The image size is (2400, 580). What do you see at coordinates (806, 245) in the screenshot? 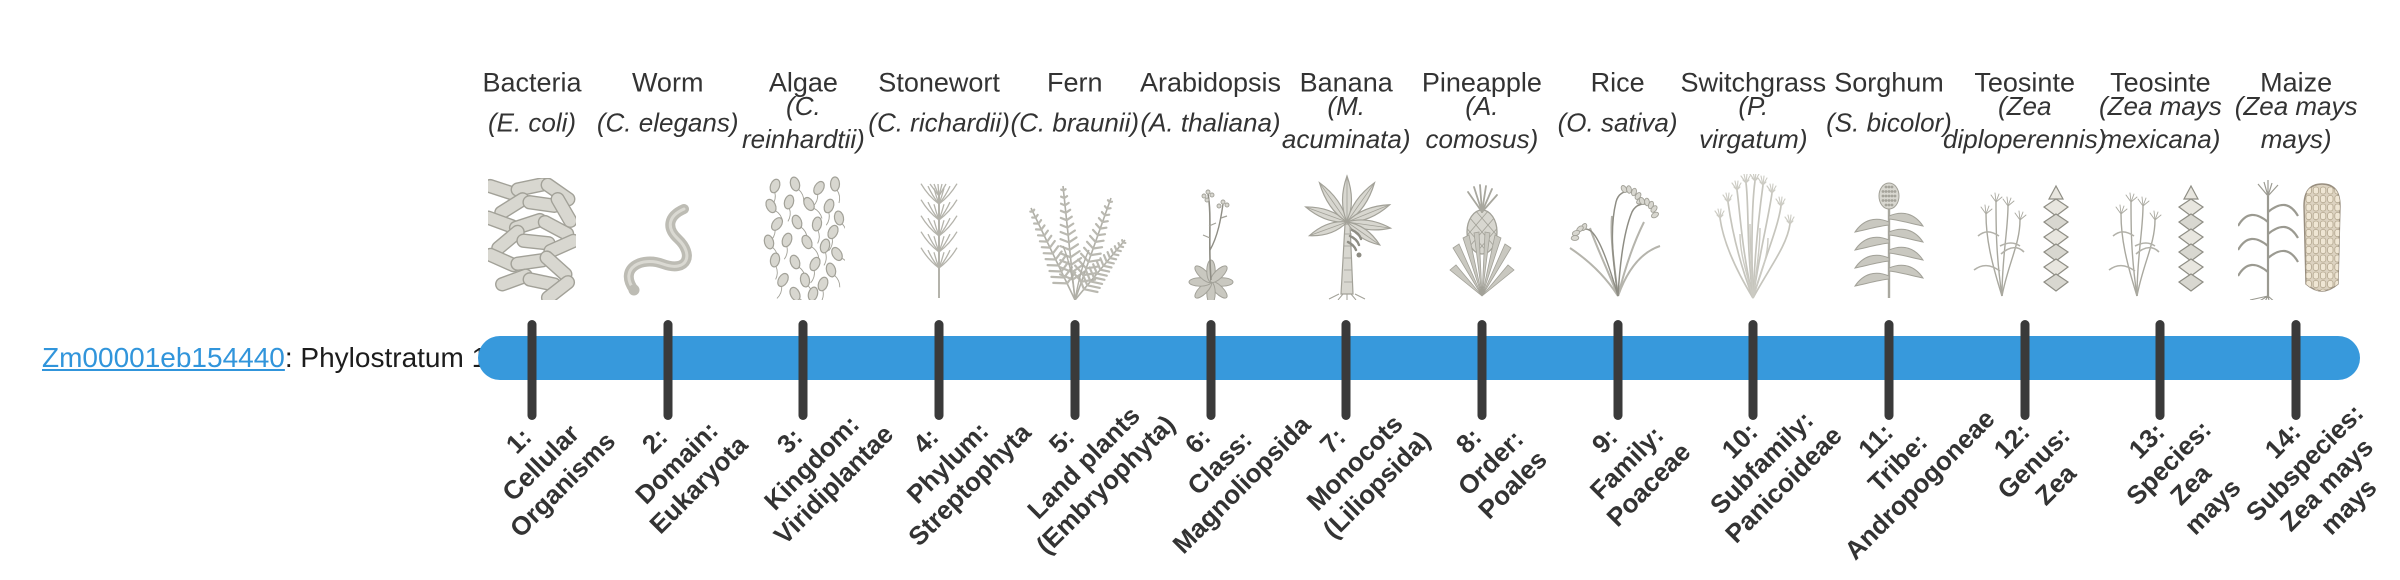
I see `algae-icon` at bounding box center [806, 245].